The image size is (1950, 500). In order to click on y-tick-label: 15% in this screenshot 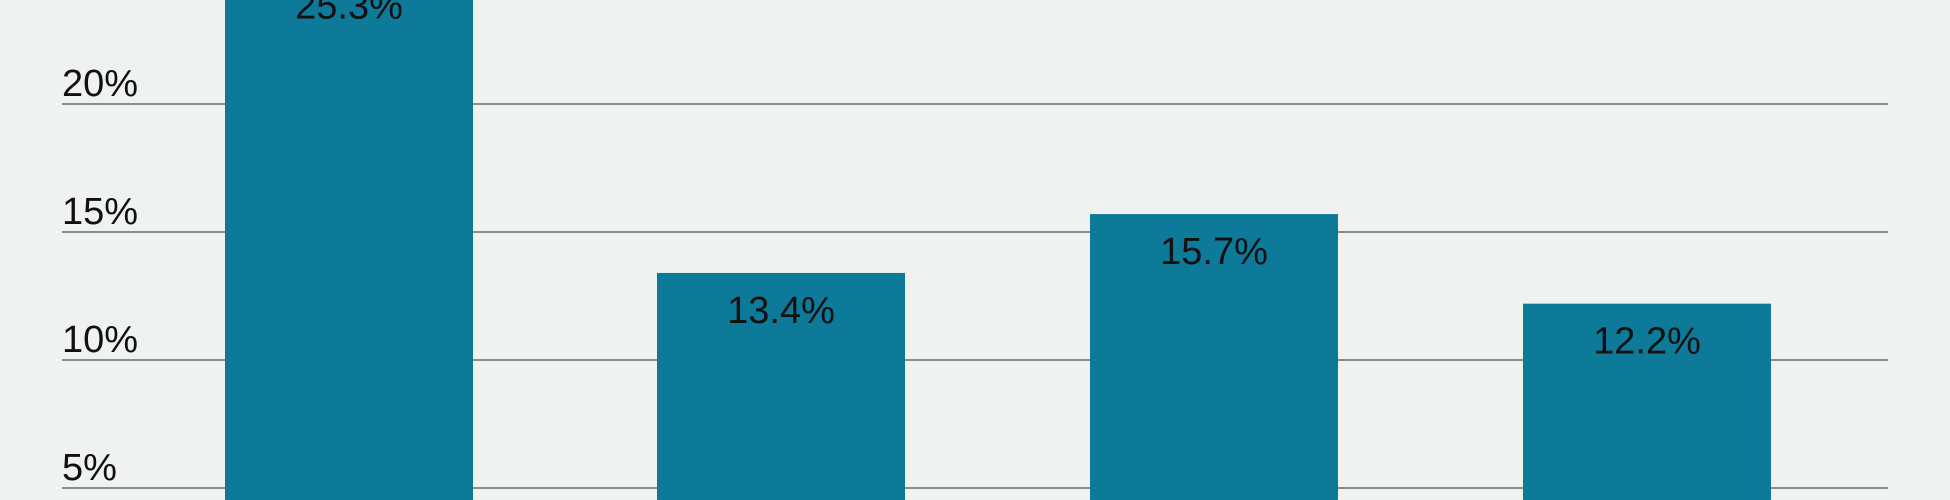, I will do `click(100, 212)`.